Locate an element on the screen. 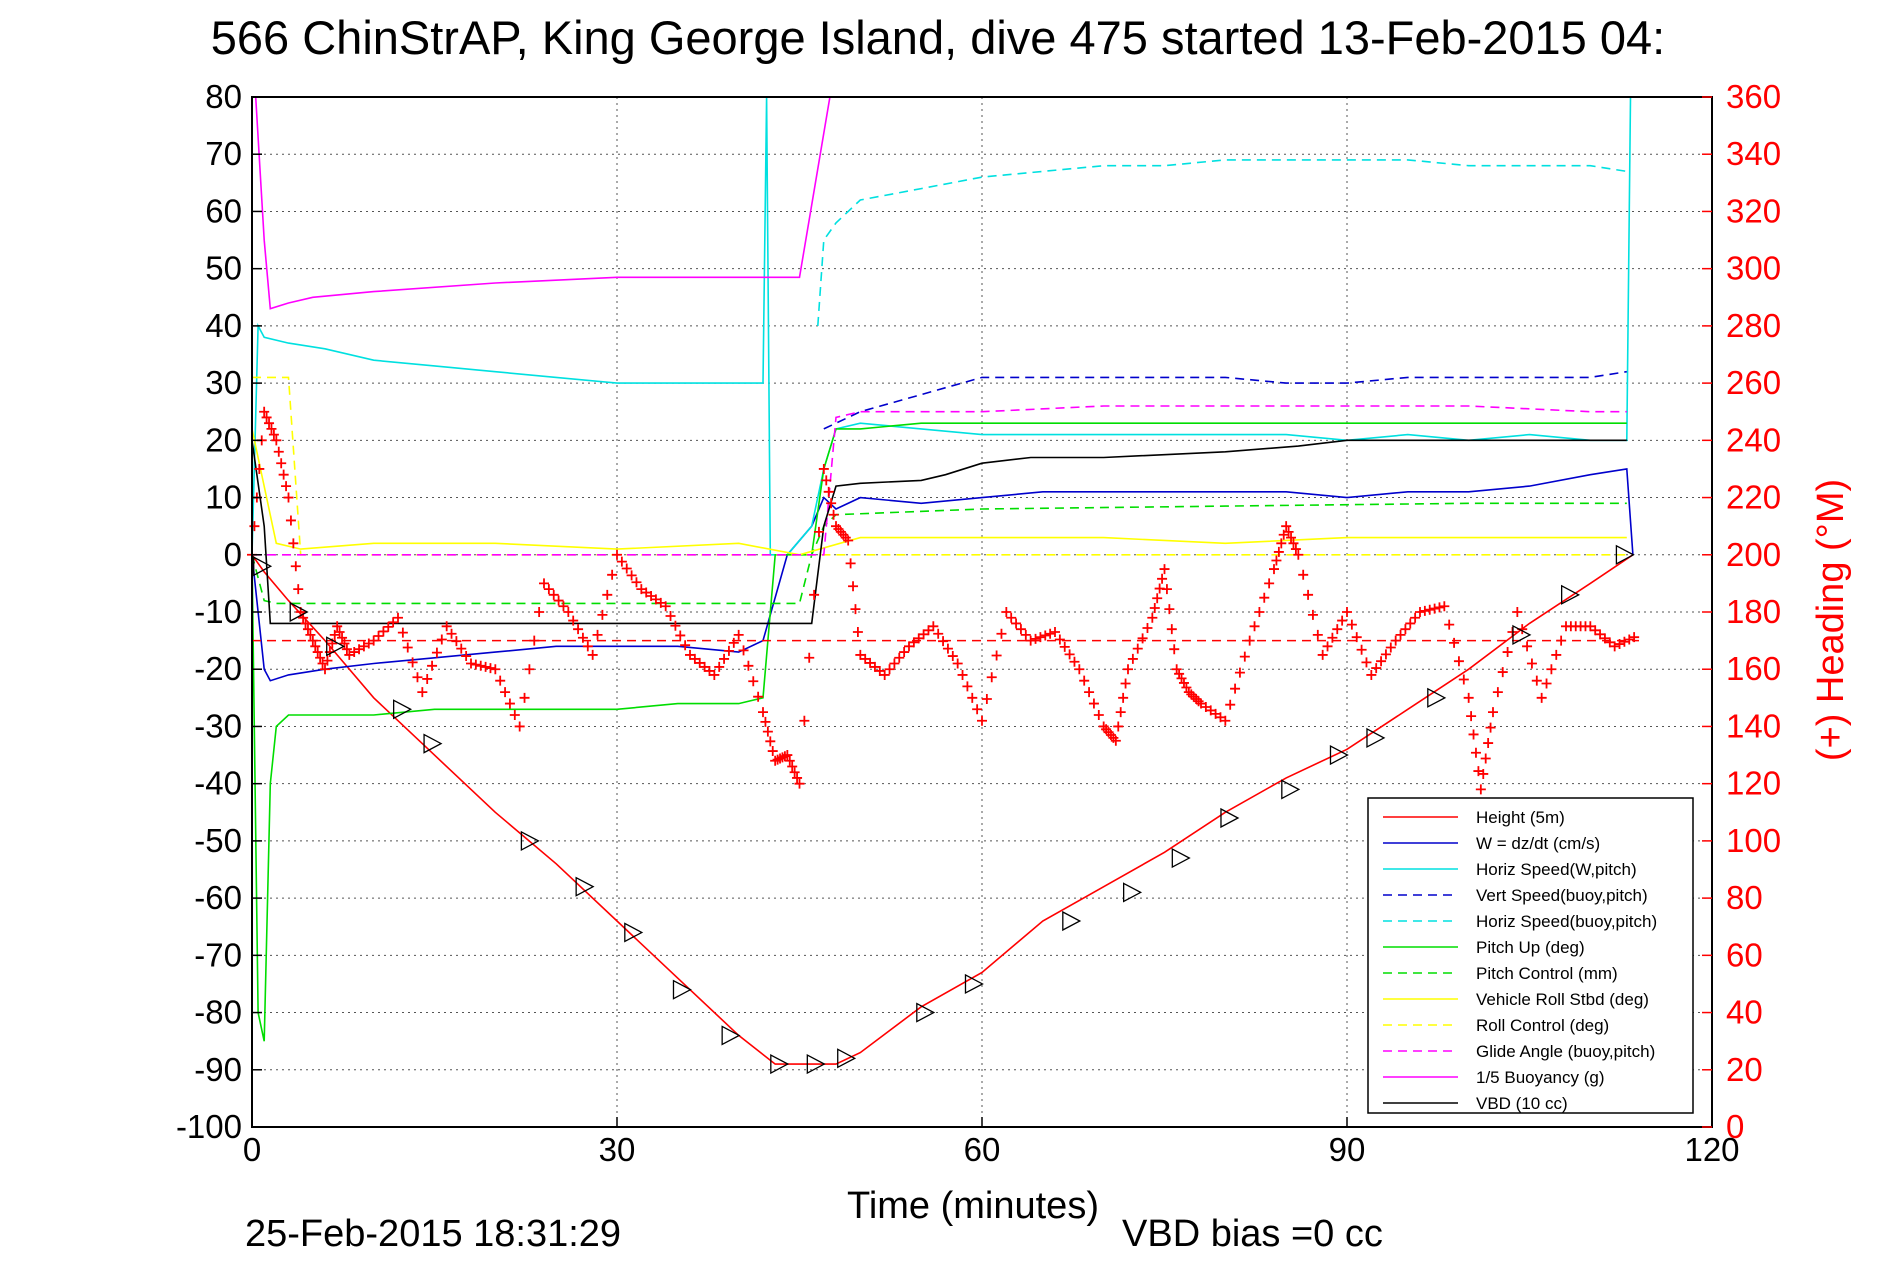  legend-label-horiz_speed: Horiz Speed(W,pitch) is located at coordinates (1556, 869).